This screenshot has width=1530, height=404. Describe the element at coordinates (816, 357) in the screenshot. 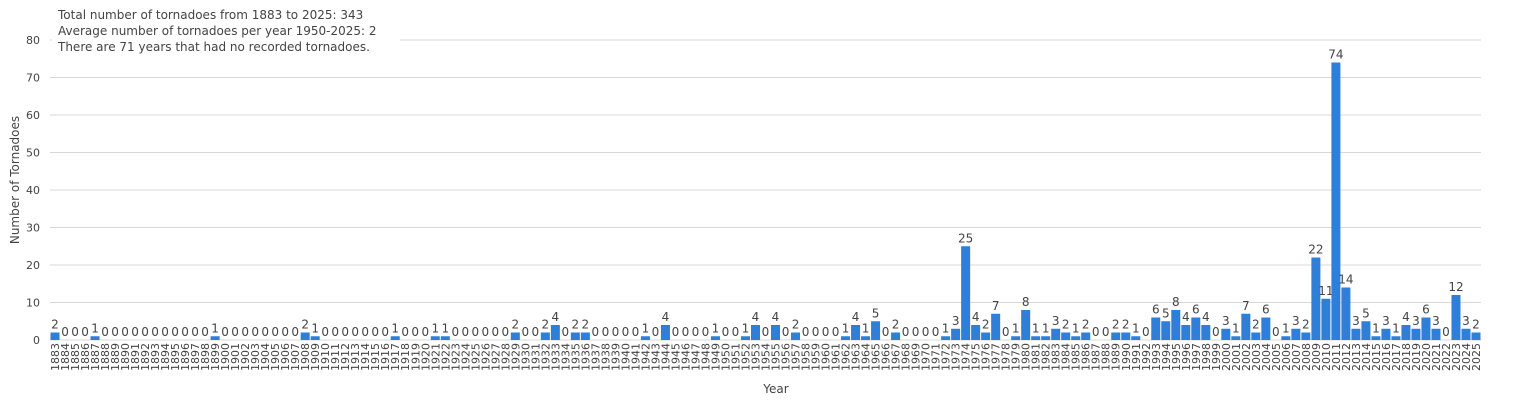

I see `x-tick-label: 1959` at that location.